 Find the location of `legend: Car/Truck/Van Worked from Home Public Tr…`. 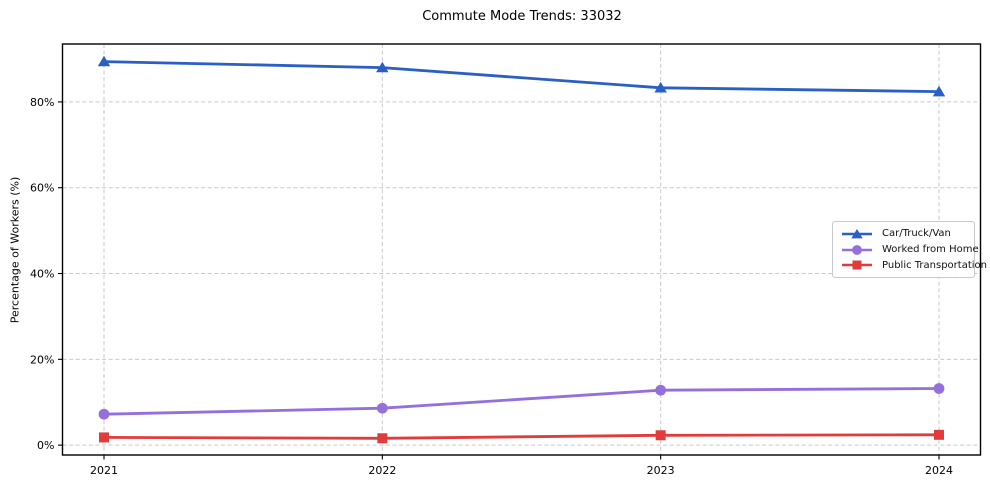

legend: Car/Truck/Van Worked from Home Public Tr… is located at coordinates (909, 249).